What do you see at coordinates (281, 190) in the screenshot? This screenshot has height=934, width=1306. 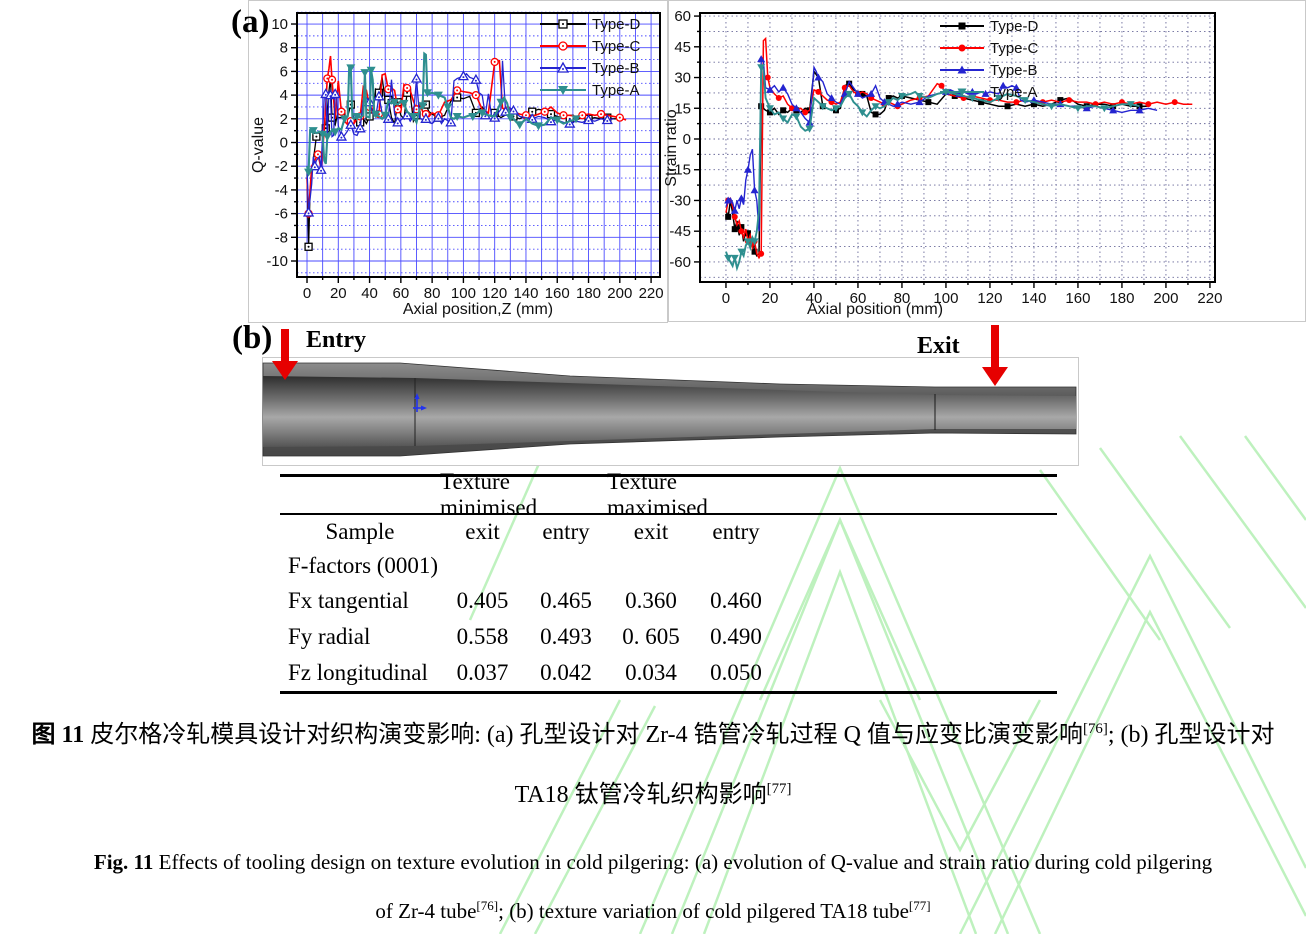 I see `svg-text: -4` at bounding box center [281, 190].